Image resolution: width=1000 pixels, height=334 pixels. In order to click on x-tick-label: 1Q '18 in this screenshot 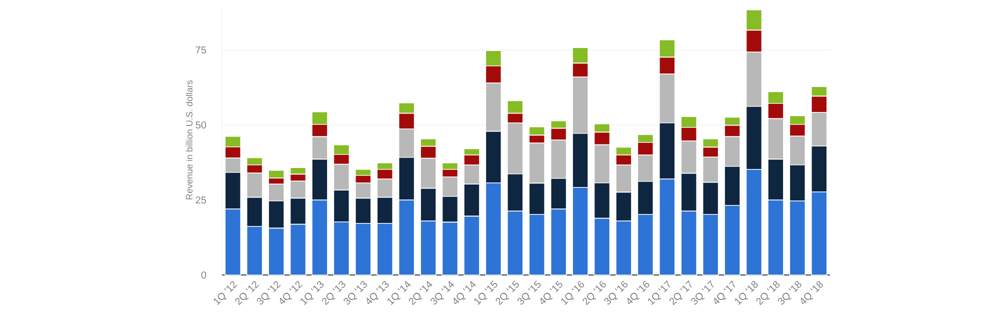, I will do `click(746, 293)`.